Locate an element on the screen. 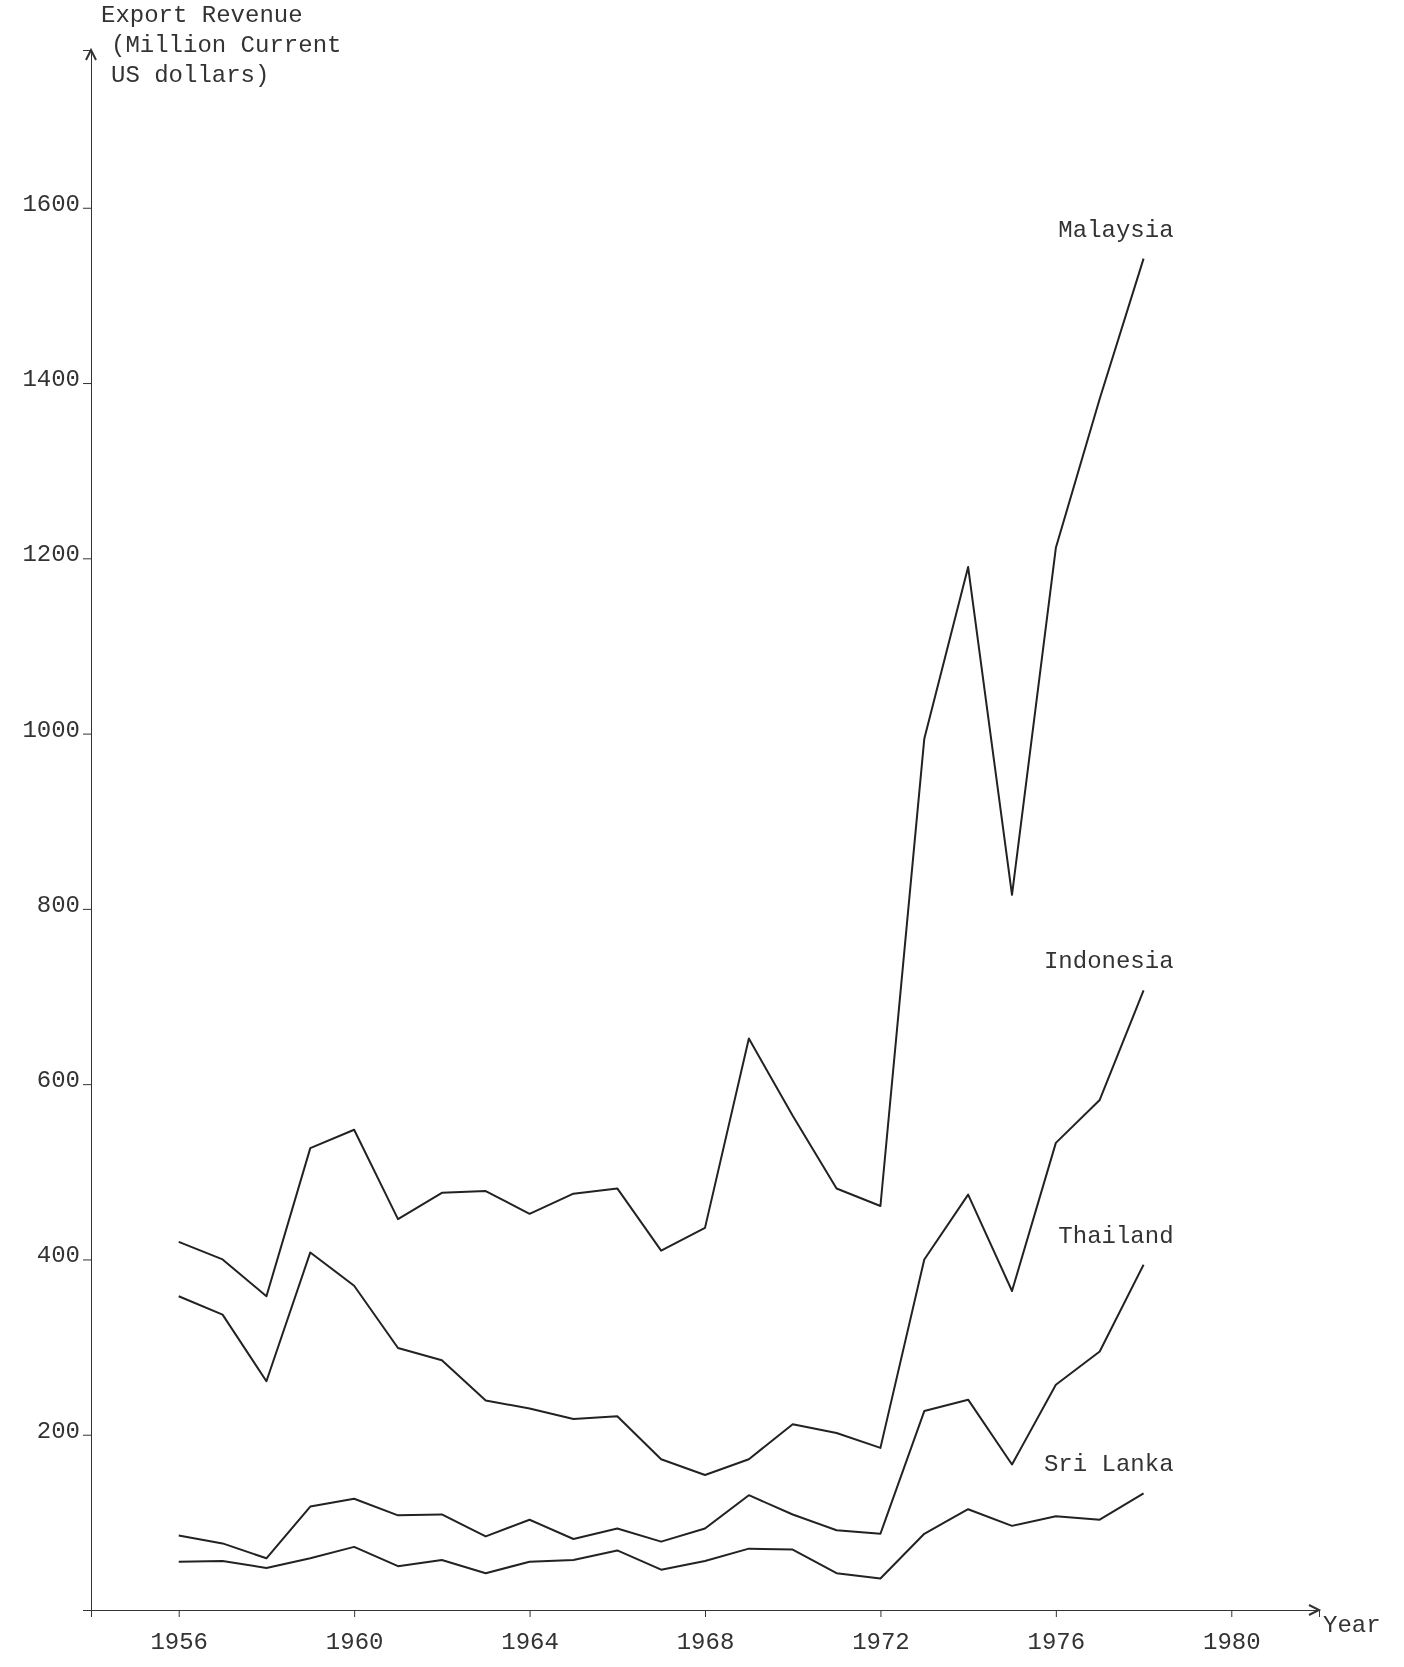 This screenshot has height=1667, width=1404. series-label: Malaysia is located at coordinates (1116, 230).